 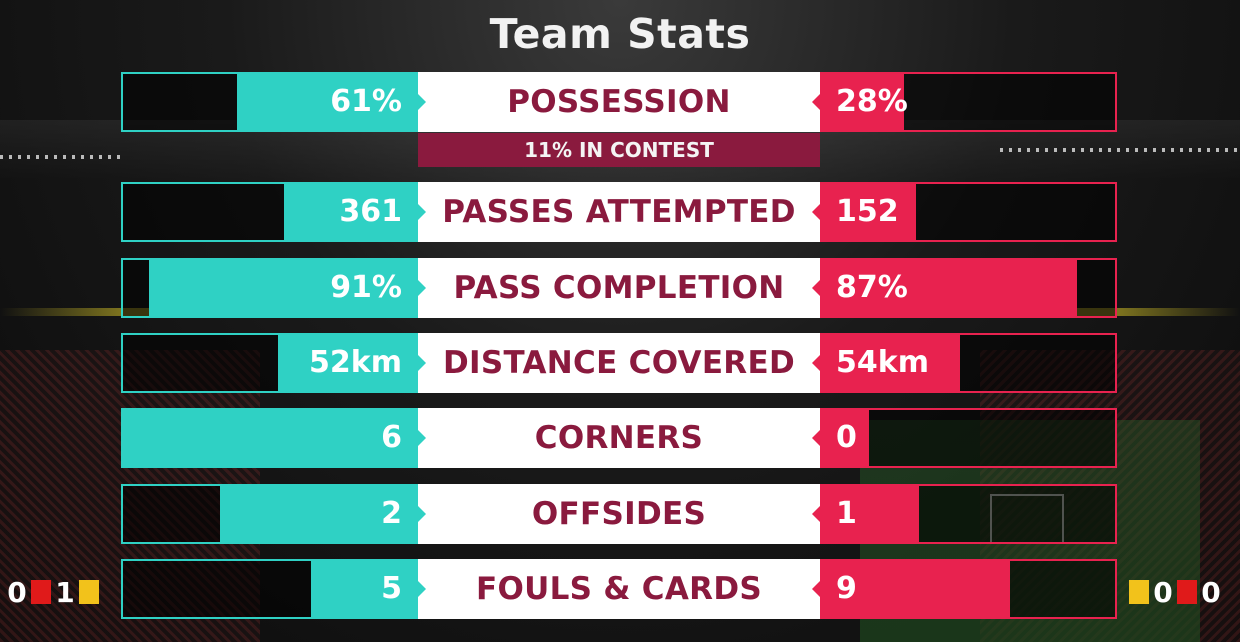 I want to click on home-stat-bar: 61%, so click(x=269, y=102).